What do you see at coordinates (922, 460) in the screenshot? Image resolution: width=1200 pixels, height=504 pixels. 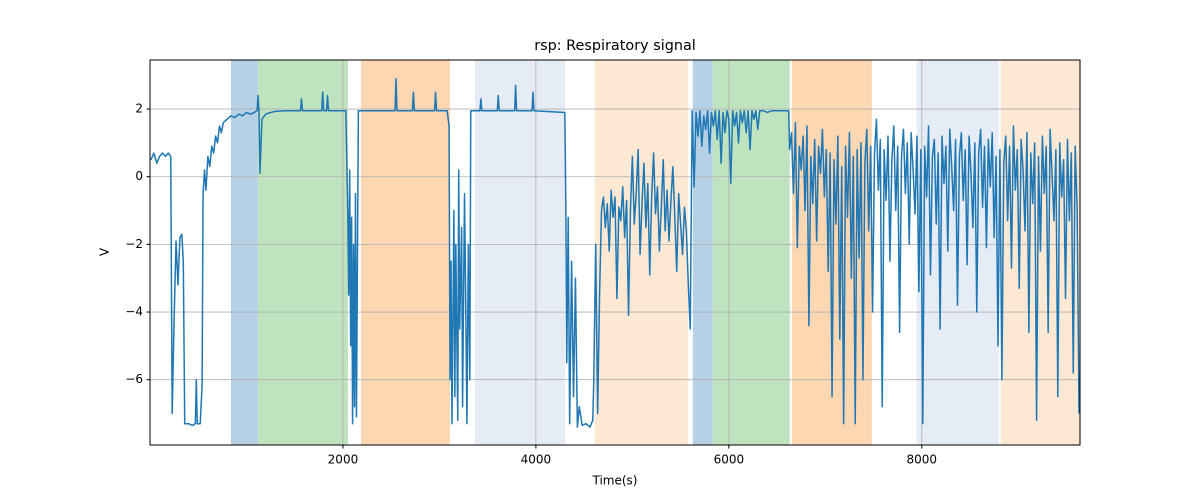 I see `x-tick-label: 8000` at bounding box center [922, 460].